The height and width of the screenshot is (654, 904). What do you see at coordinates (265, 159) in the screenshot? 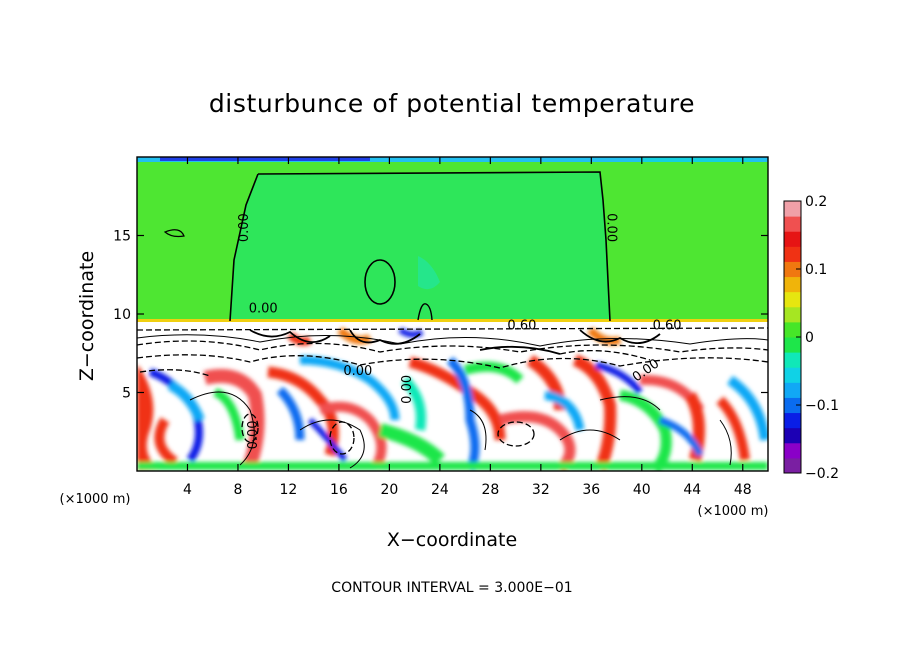
I see `top-disturbance-left` at bounding box center [265, 159].